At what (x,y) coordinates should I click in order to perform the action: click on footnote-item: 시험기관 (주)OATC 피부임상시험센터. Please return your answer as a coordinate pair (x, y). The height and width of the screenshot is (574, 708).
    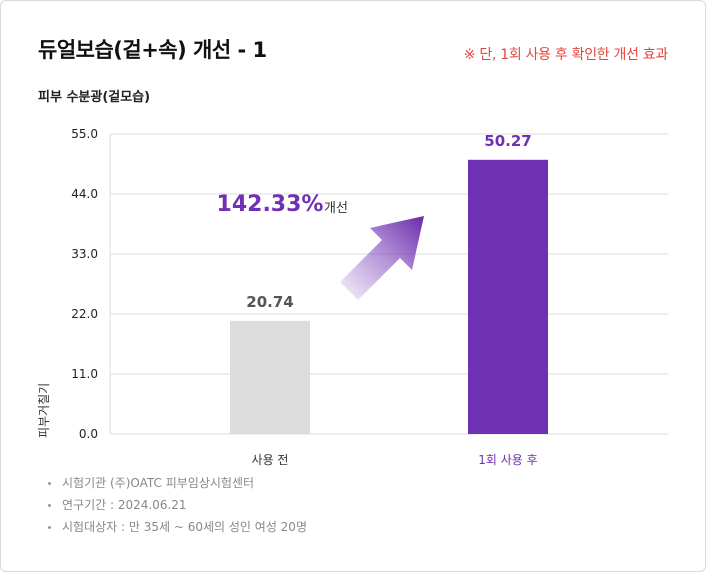
    Looking at the image, I should click on (176, 483).